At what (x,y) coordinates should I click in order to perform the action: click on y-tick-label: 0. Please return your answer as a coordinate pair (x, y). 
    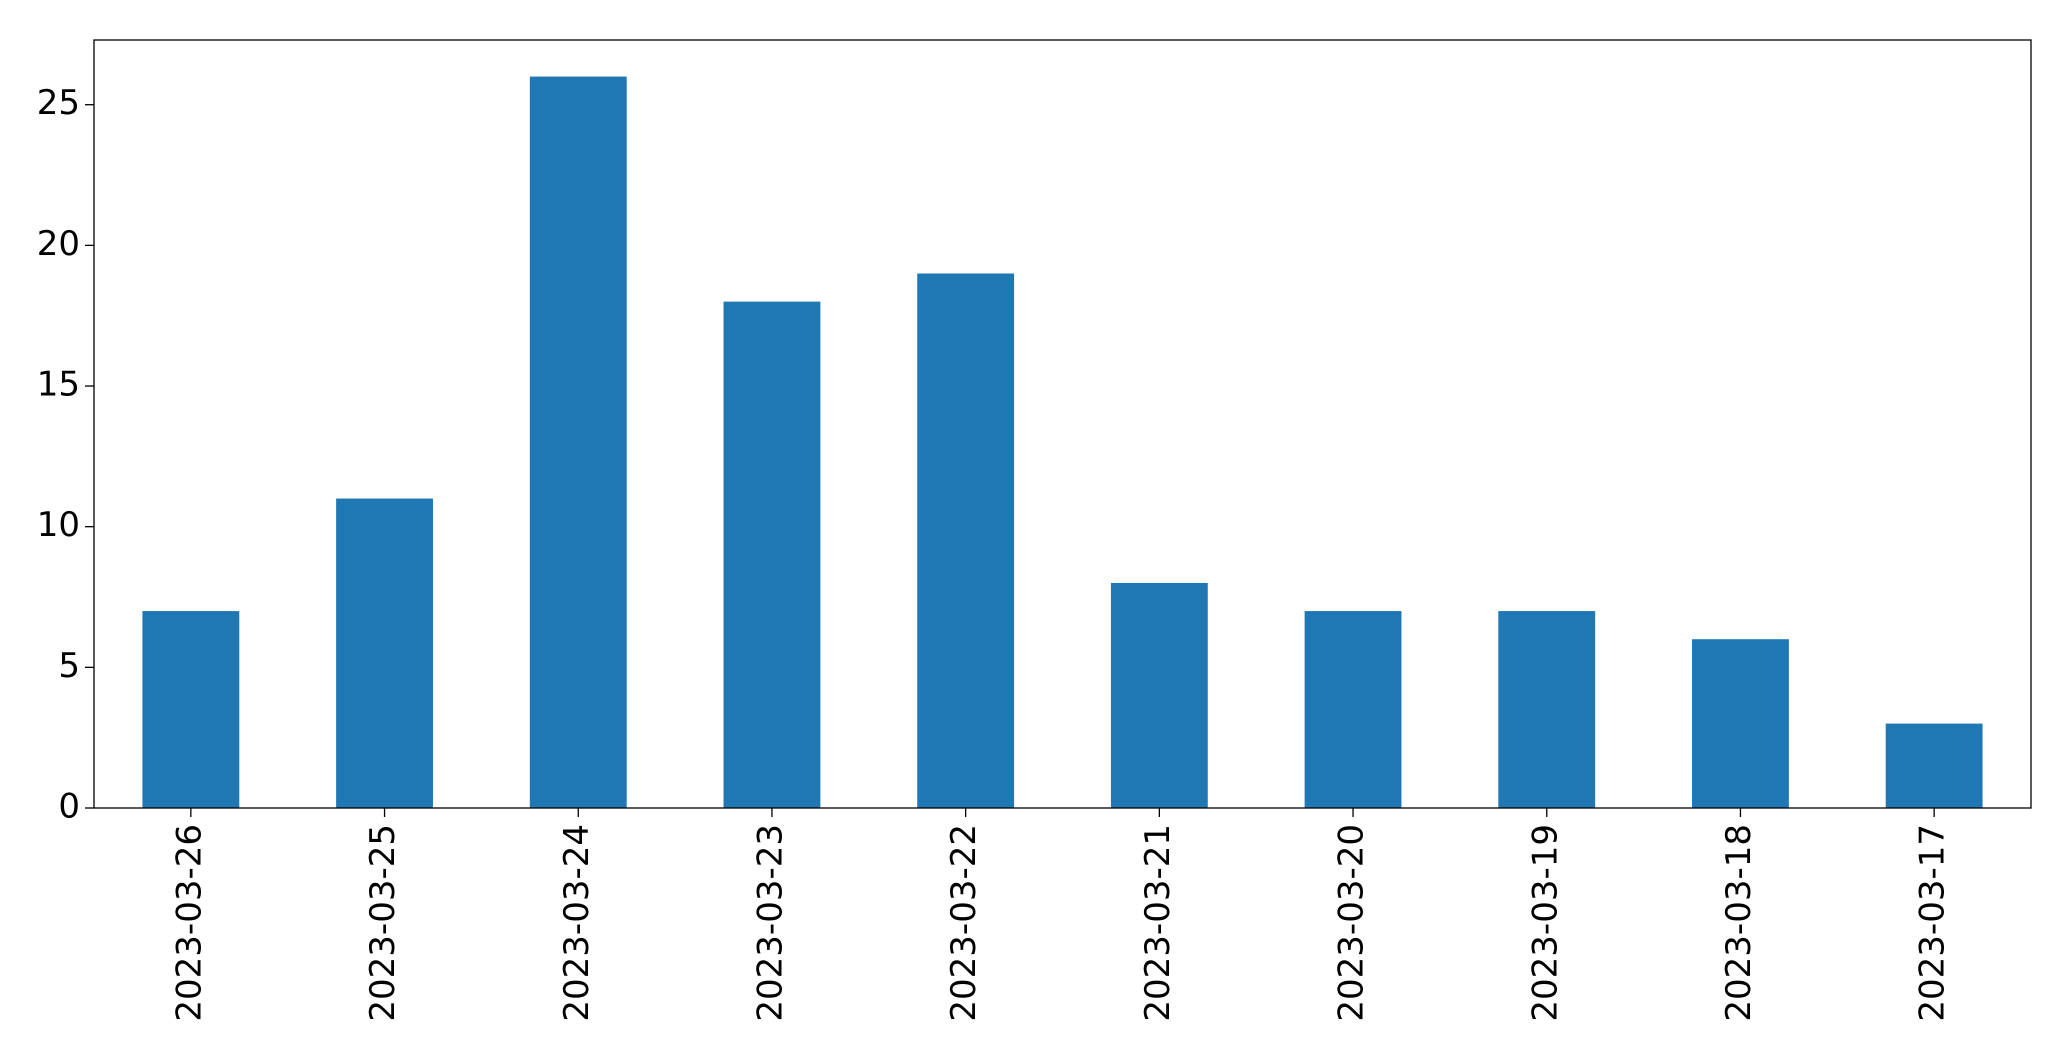
    Looking at the image, I should click on (69, 807).